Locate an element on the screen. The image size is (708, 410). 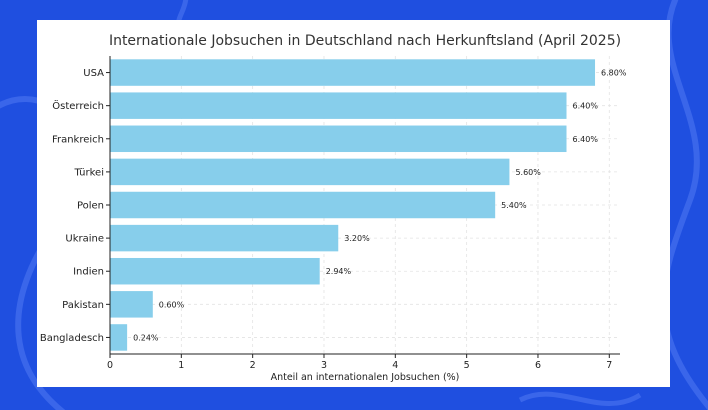
category-label: Bangladesch is located at coordinates (72, 338).